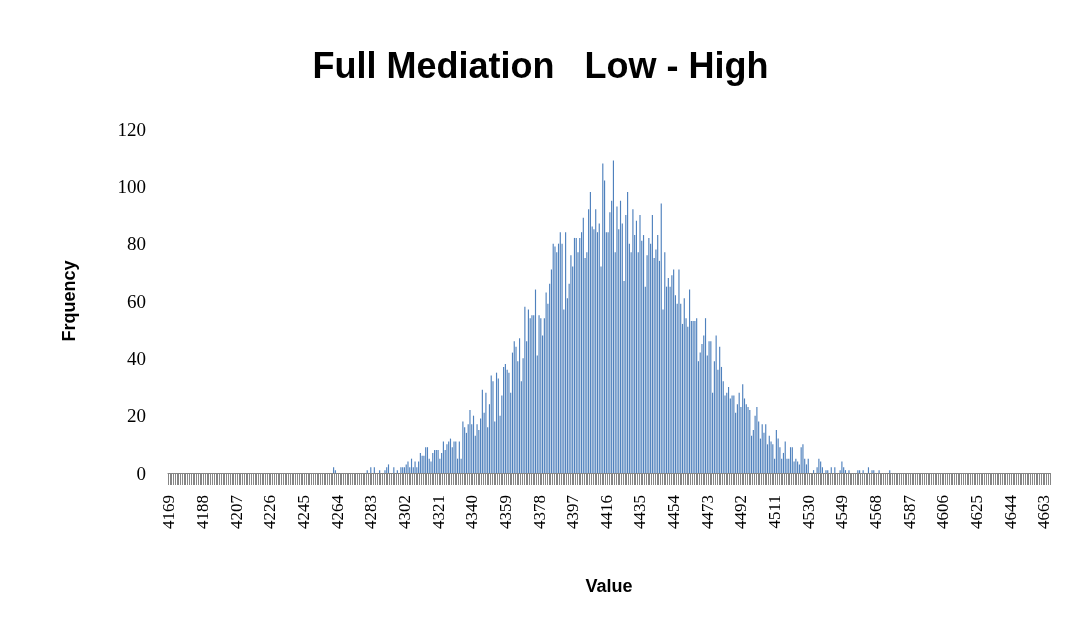 The image size is (1081, 641). Describe the element at coordinates (539, 512) in the screenshot. I see `x-tick-label: 4378` at that location.